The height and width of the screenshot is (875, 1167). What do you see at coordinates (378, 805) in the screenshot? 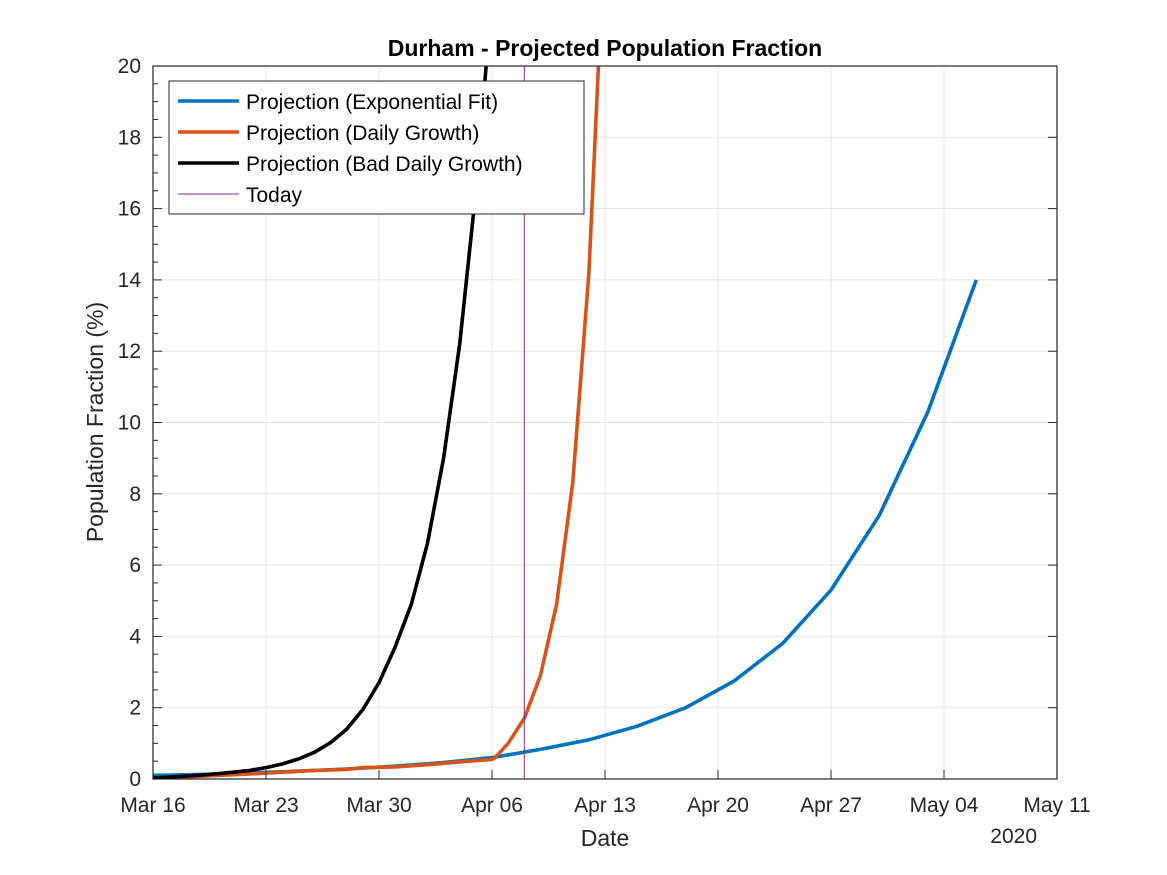
I see `x-tick-label: Mar 30` at bounding box center [378, 805].